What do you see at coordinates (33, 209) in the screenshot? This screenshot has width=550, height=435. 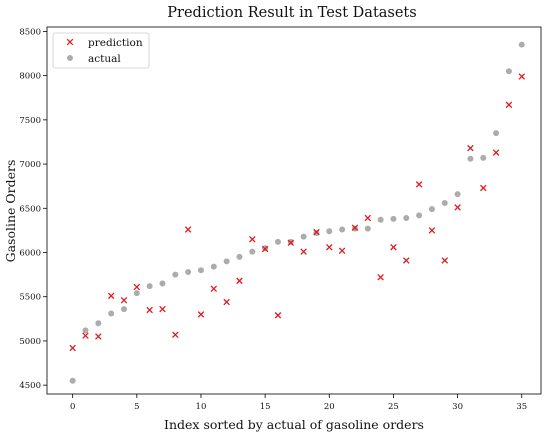 I see `y-axis: 4500 5000 5500 6000 6500 7000 7500 8000 8500` at bounding box center [33, 209].